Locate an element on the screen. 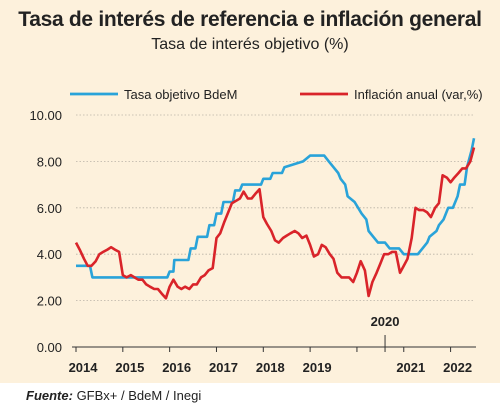  legend-label-tasa-objetivo: Tasa objetivo BdeM is located at coordinates (180, 94).